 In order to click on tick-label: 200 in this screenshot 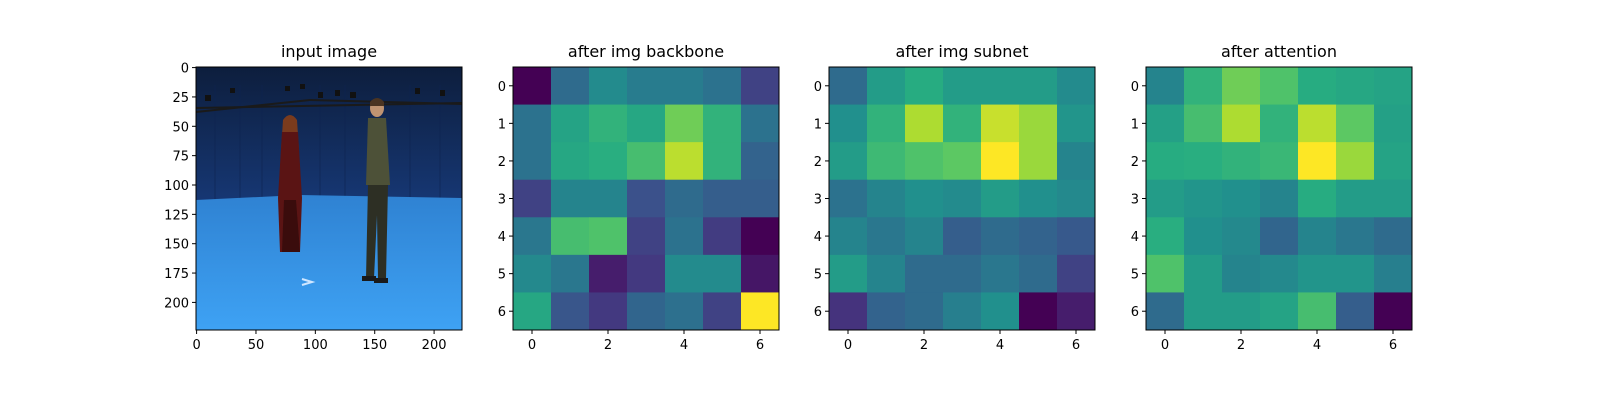, I will do `click(176, 303)`.